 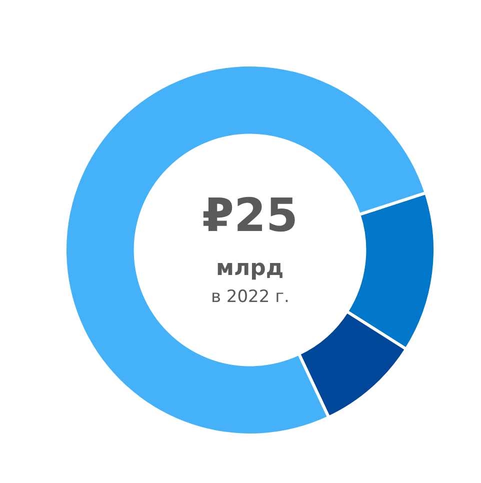 I want to click on text: ₽25, so click(x=250, y=215).